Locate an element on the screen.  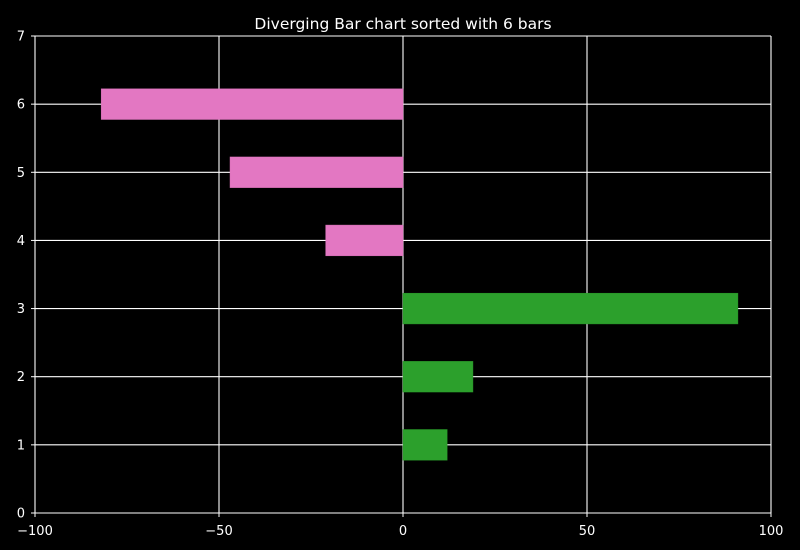
x-tick-label: 0 is located at coordinates (403, 531).